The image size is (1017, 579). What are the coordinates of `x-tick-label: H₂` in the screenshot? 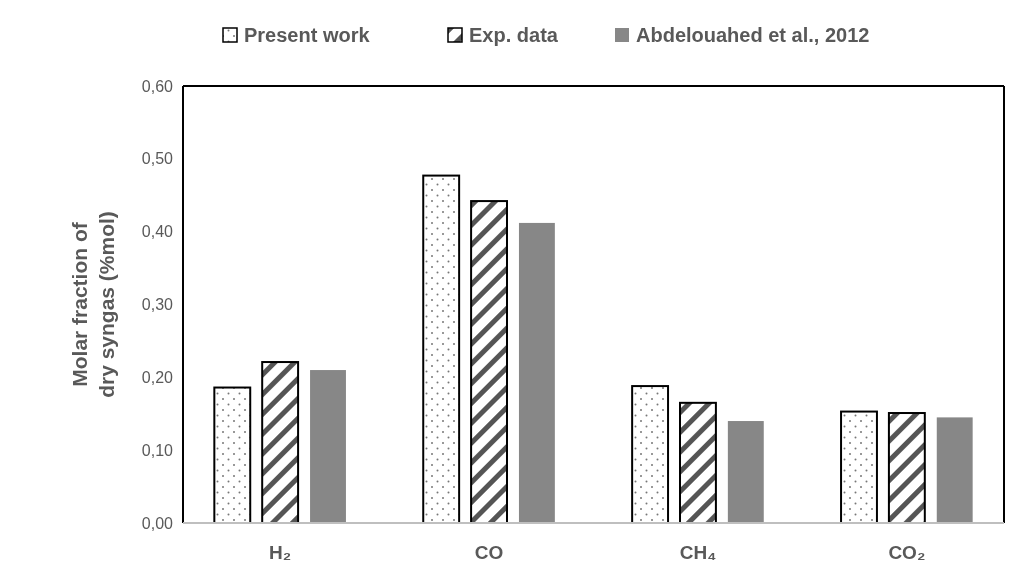 It's located at (280, 552).